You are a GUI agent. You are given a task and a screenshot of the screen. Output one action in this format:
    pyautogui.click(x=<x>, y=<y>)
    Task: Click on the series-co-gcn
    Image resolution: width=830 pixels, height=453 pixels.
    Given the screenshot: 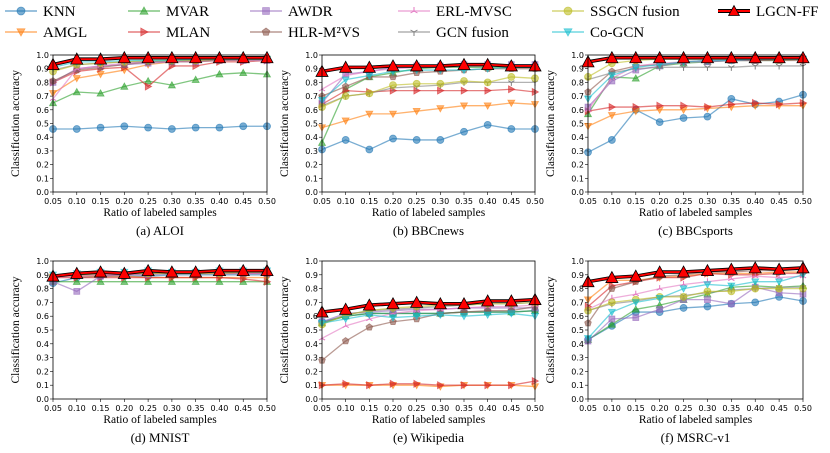 What is the action you would take?
    pyautogui.click(x=695, y=307)
    